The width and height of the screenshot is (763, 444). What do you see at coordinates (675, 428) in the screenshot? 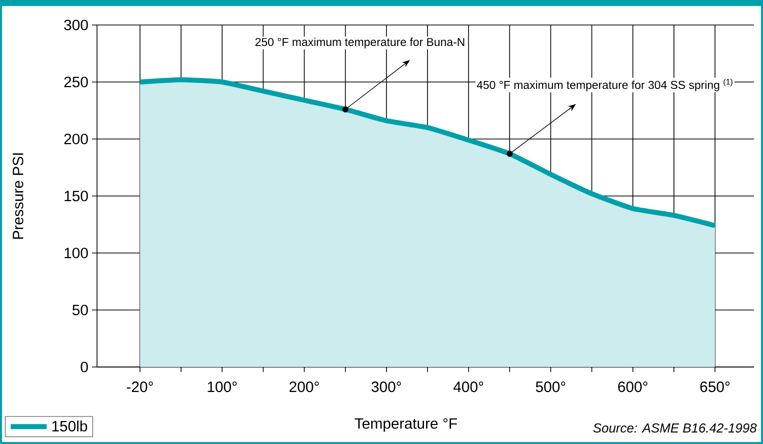
I see `text: Source: ASME B16.42-1998` at bounding box center [675, 428].